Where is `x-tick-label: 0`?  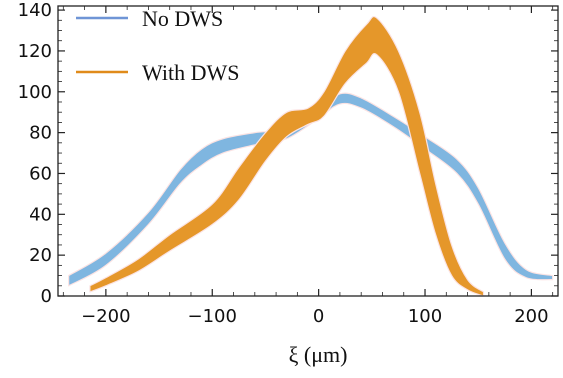
x-tick-label: 0 is located at coordinates (318, 316).